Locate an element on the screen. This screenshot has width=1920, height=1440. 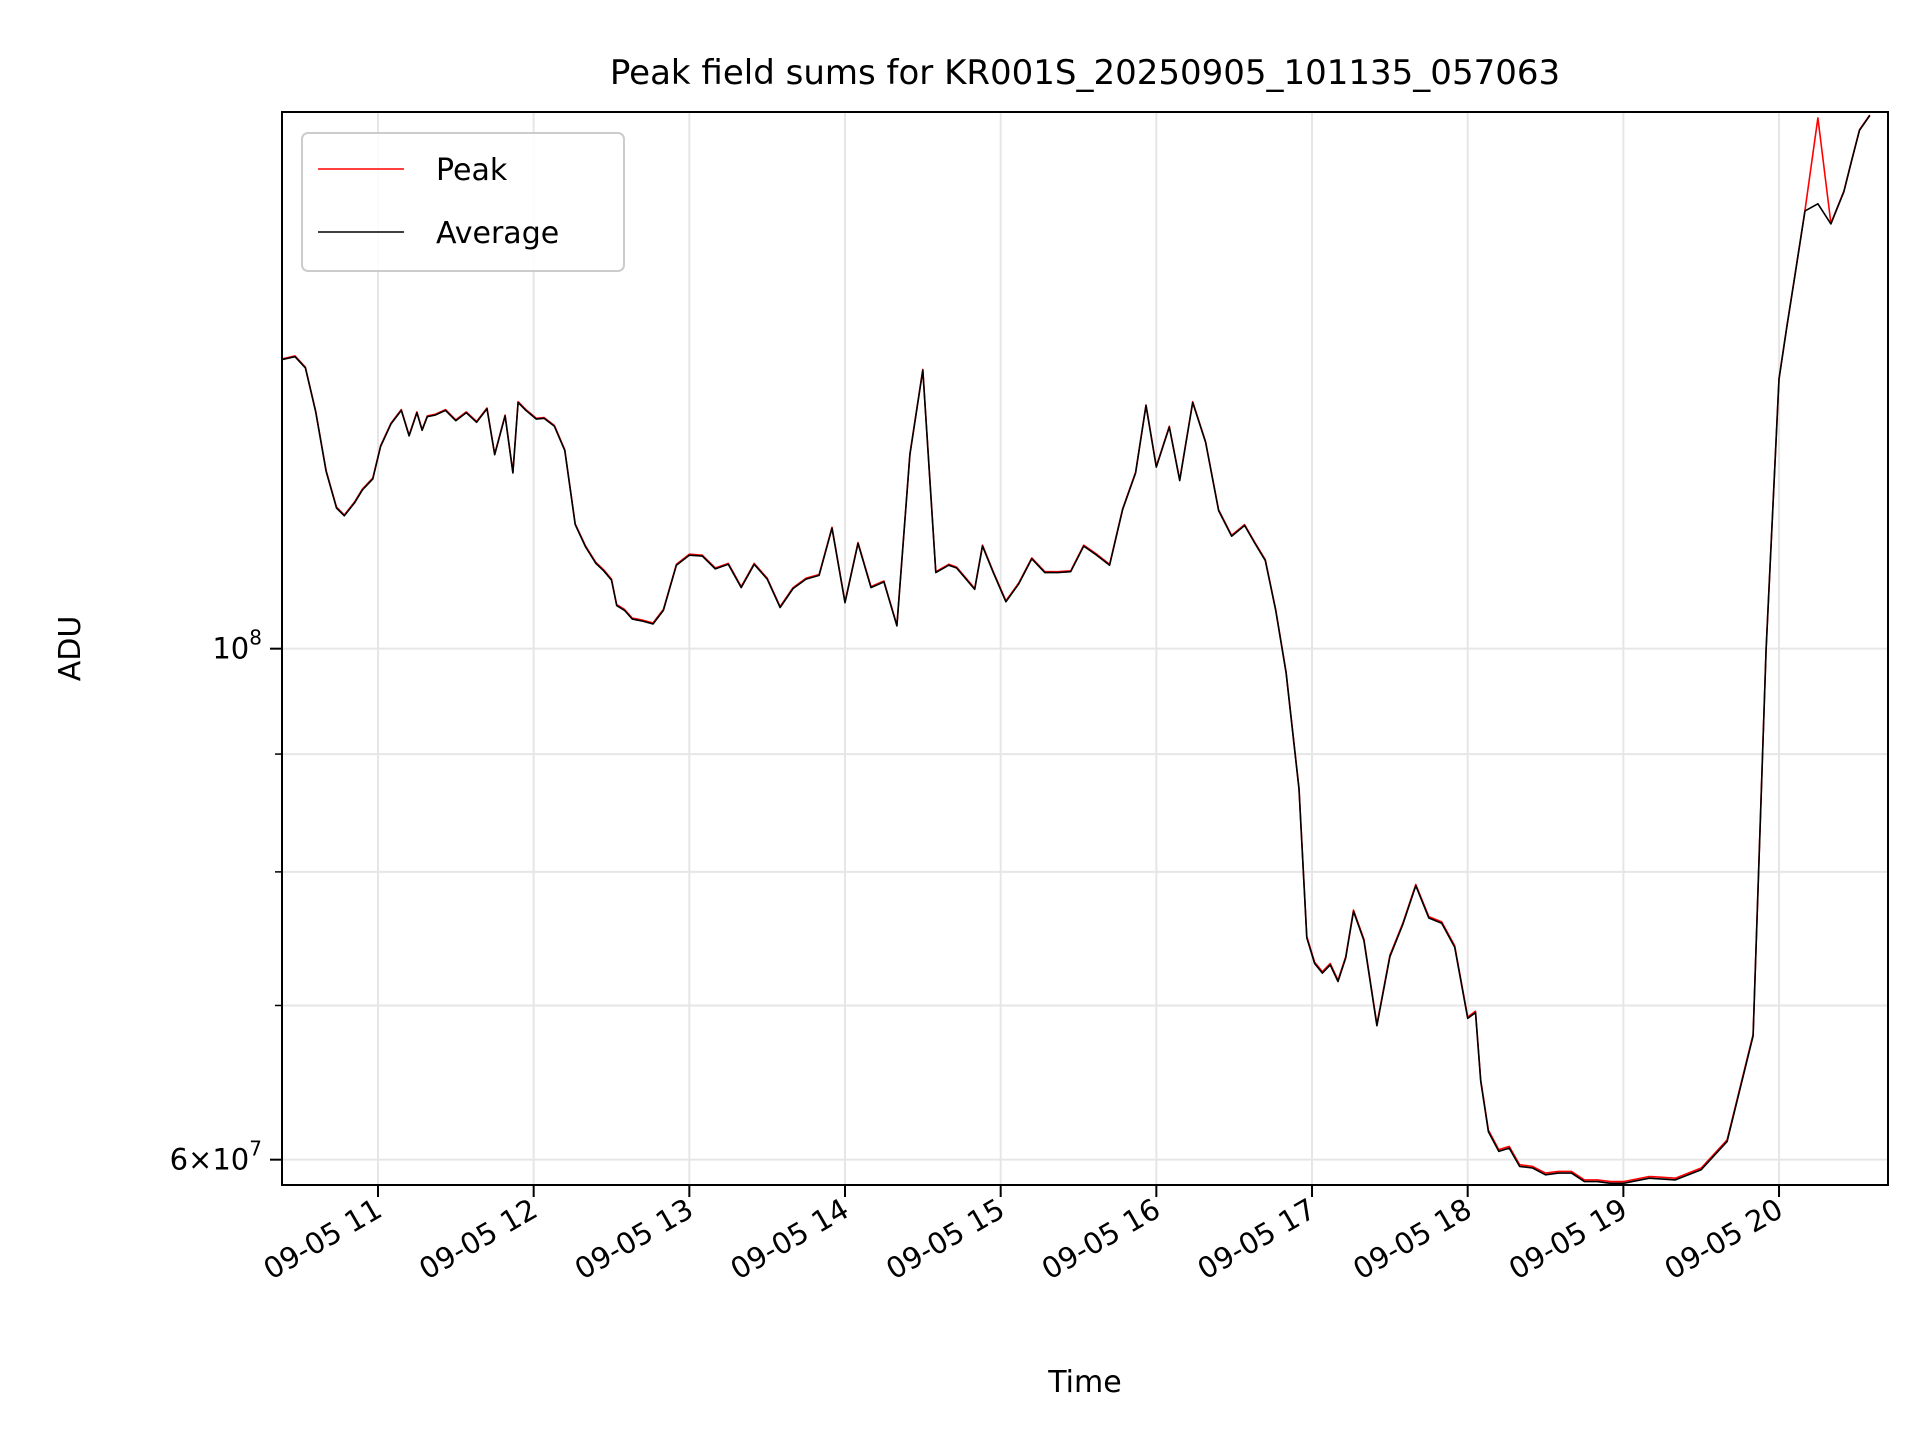
legend-box is located at coordinates (463, 202).